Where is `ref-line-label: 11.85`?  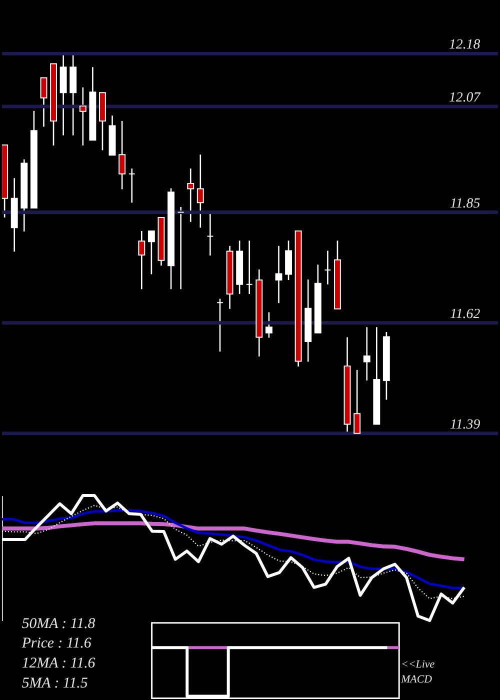
ref-line-label: 11.85 is located at coordinates (465, 204).